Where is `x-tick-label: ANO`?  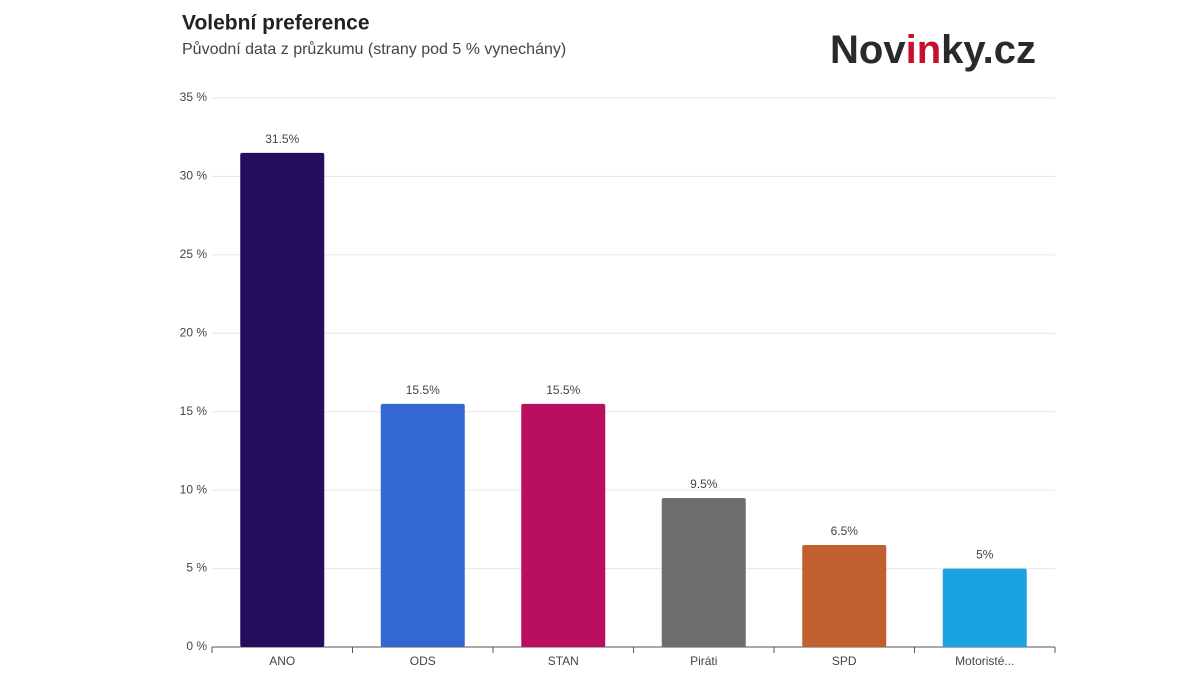 x-tick-label: ANO is located at coordinates (282, 661).